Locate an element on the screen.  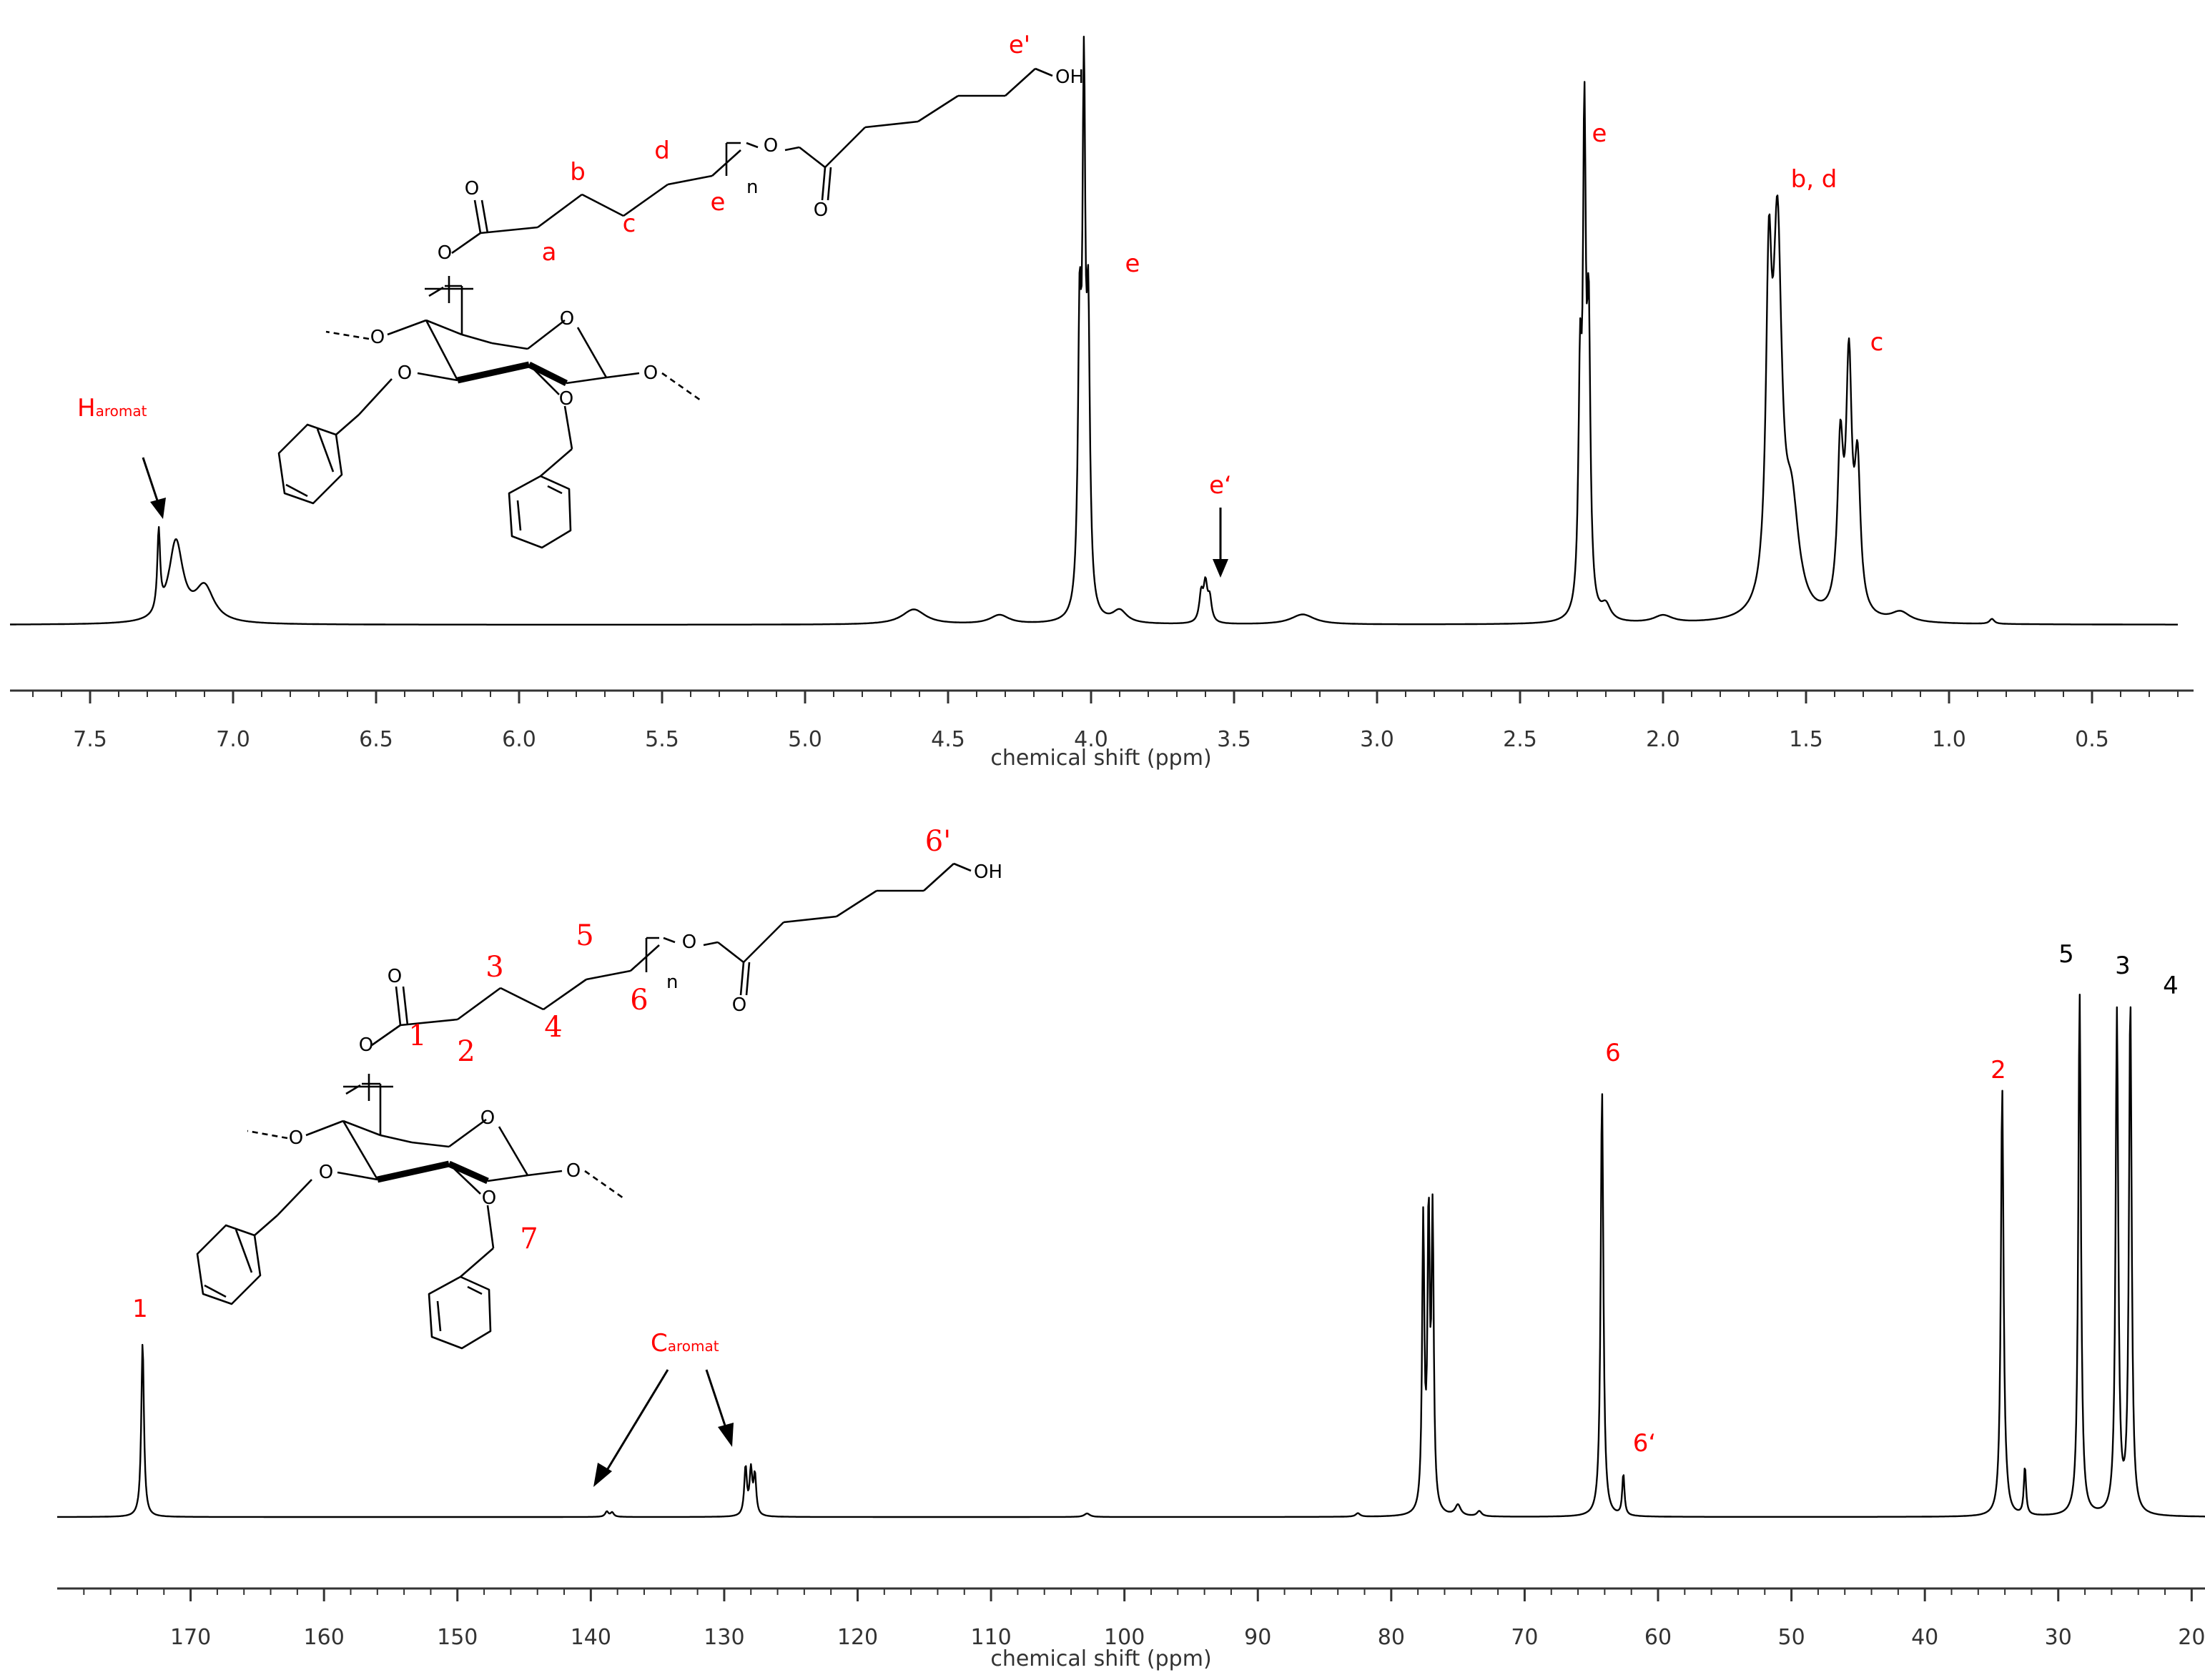
c-nmr-tick-label: 70 is located at coordinates (1525, 1637).